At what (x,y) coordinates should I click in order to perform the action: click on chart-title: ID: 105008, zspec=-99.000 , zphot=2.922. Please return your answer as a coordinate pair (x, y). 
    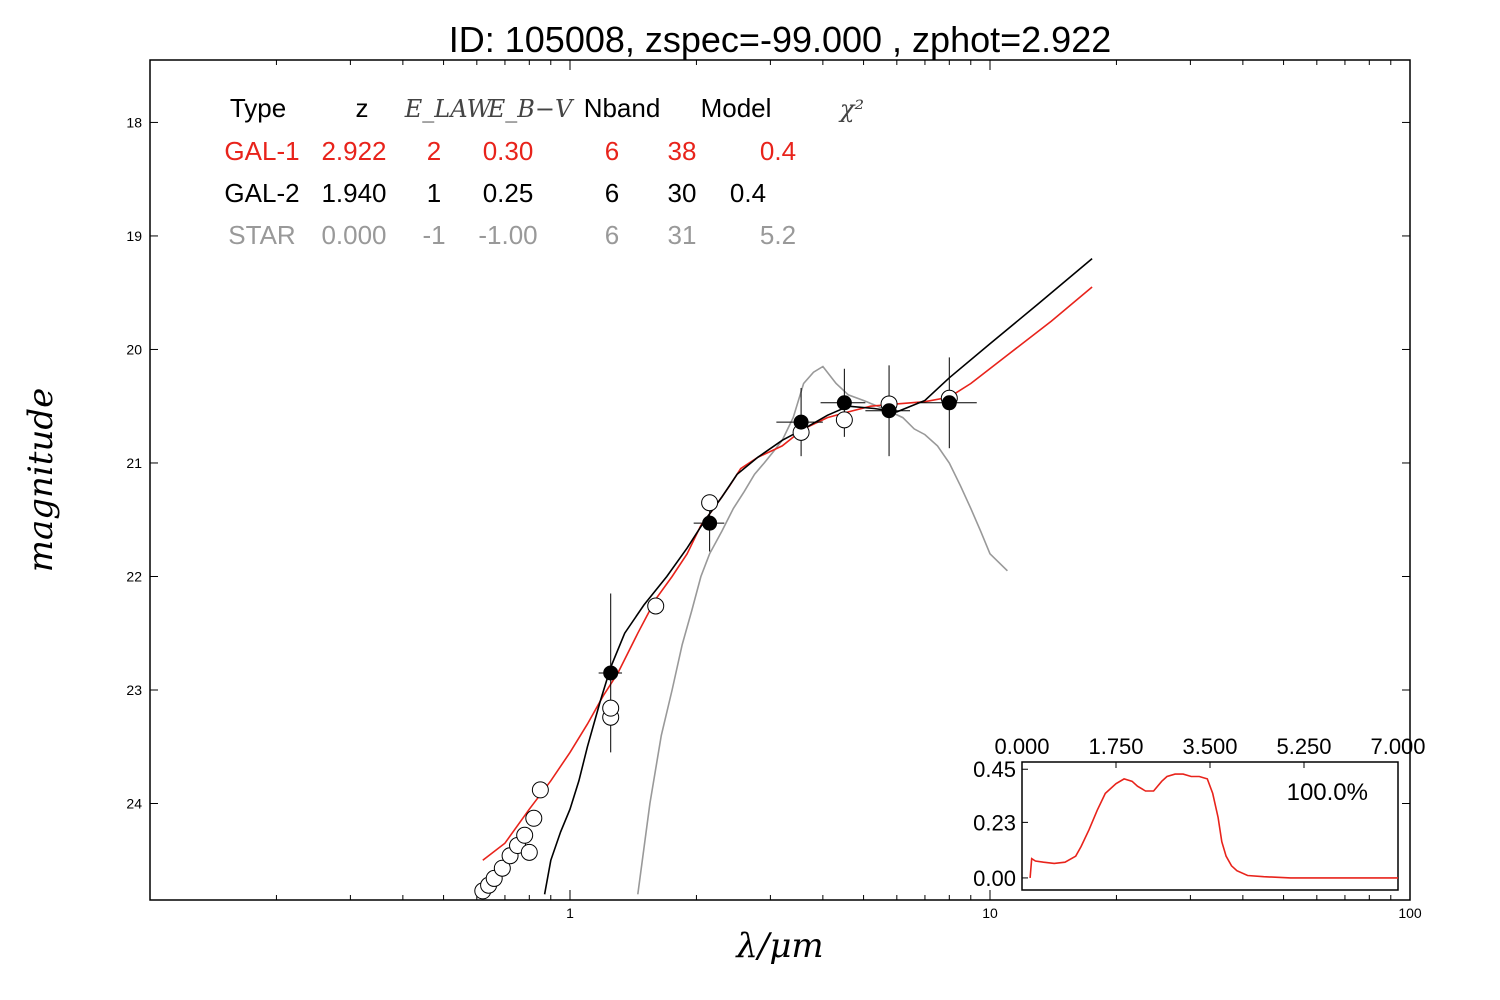
    Looking at the image, I should click on (780, 39).